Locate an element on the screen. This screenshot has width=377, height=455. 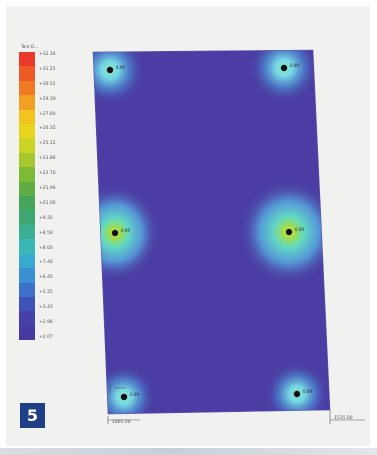
legend-value: +23.86 is located at coordinates (47, 159).